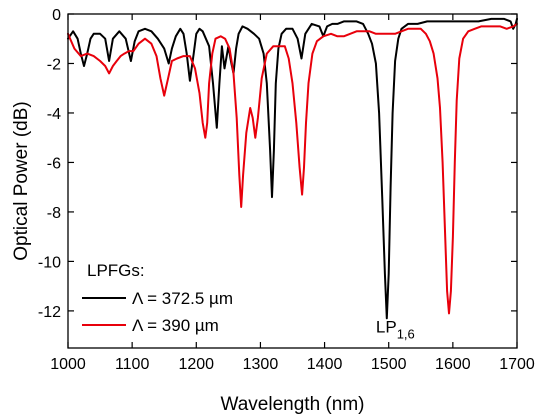 Image resolution: width=550 pixels, height=418 pixels. Describe the element at coordinates (517, 364) in the screenshot. I see `x-tick-label: 1700` at that location.